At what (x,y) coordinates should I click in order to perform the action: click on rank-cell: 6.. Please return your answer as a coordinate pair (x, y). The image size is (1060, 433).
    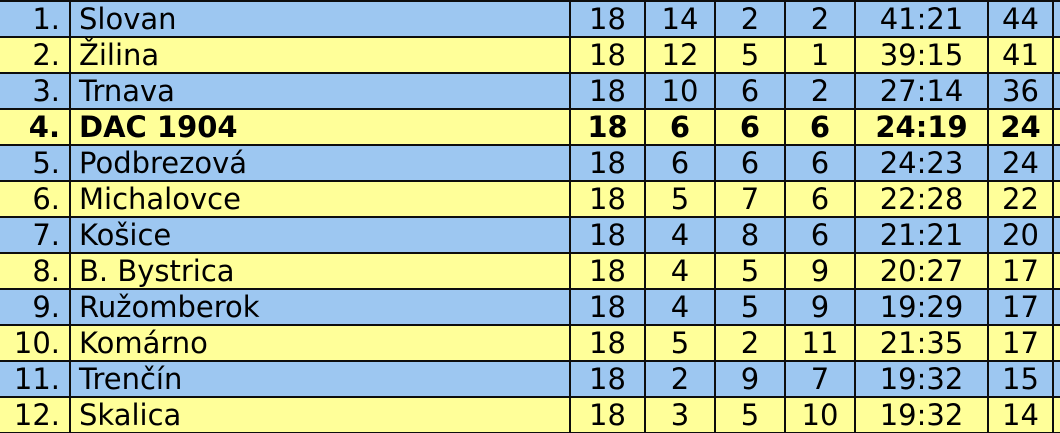
    Looking at the image, I should click on (35, 199).